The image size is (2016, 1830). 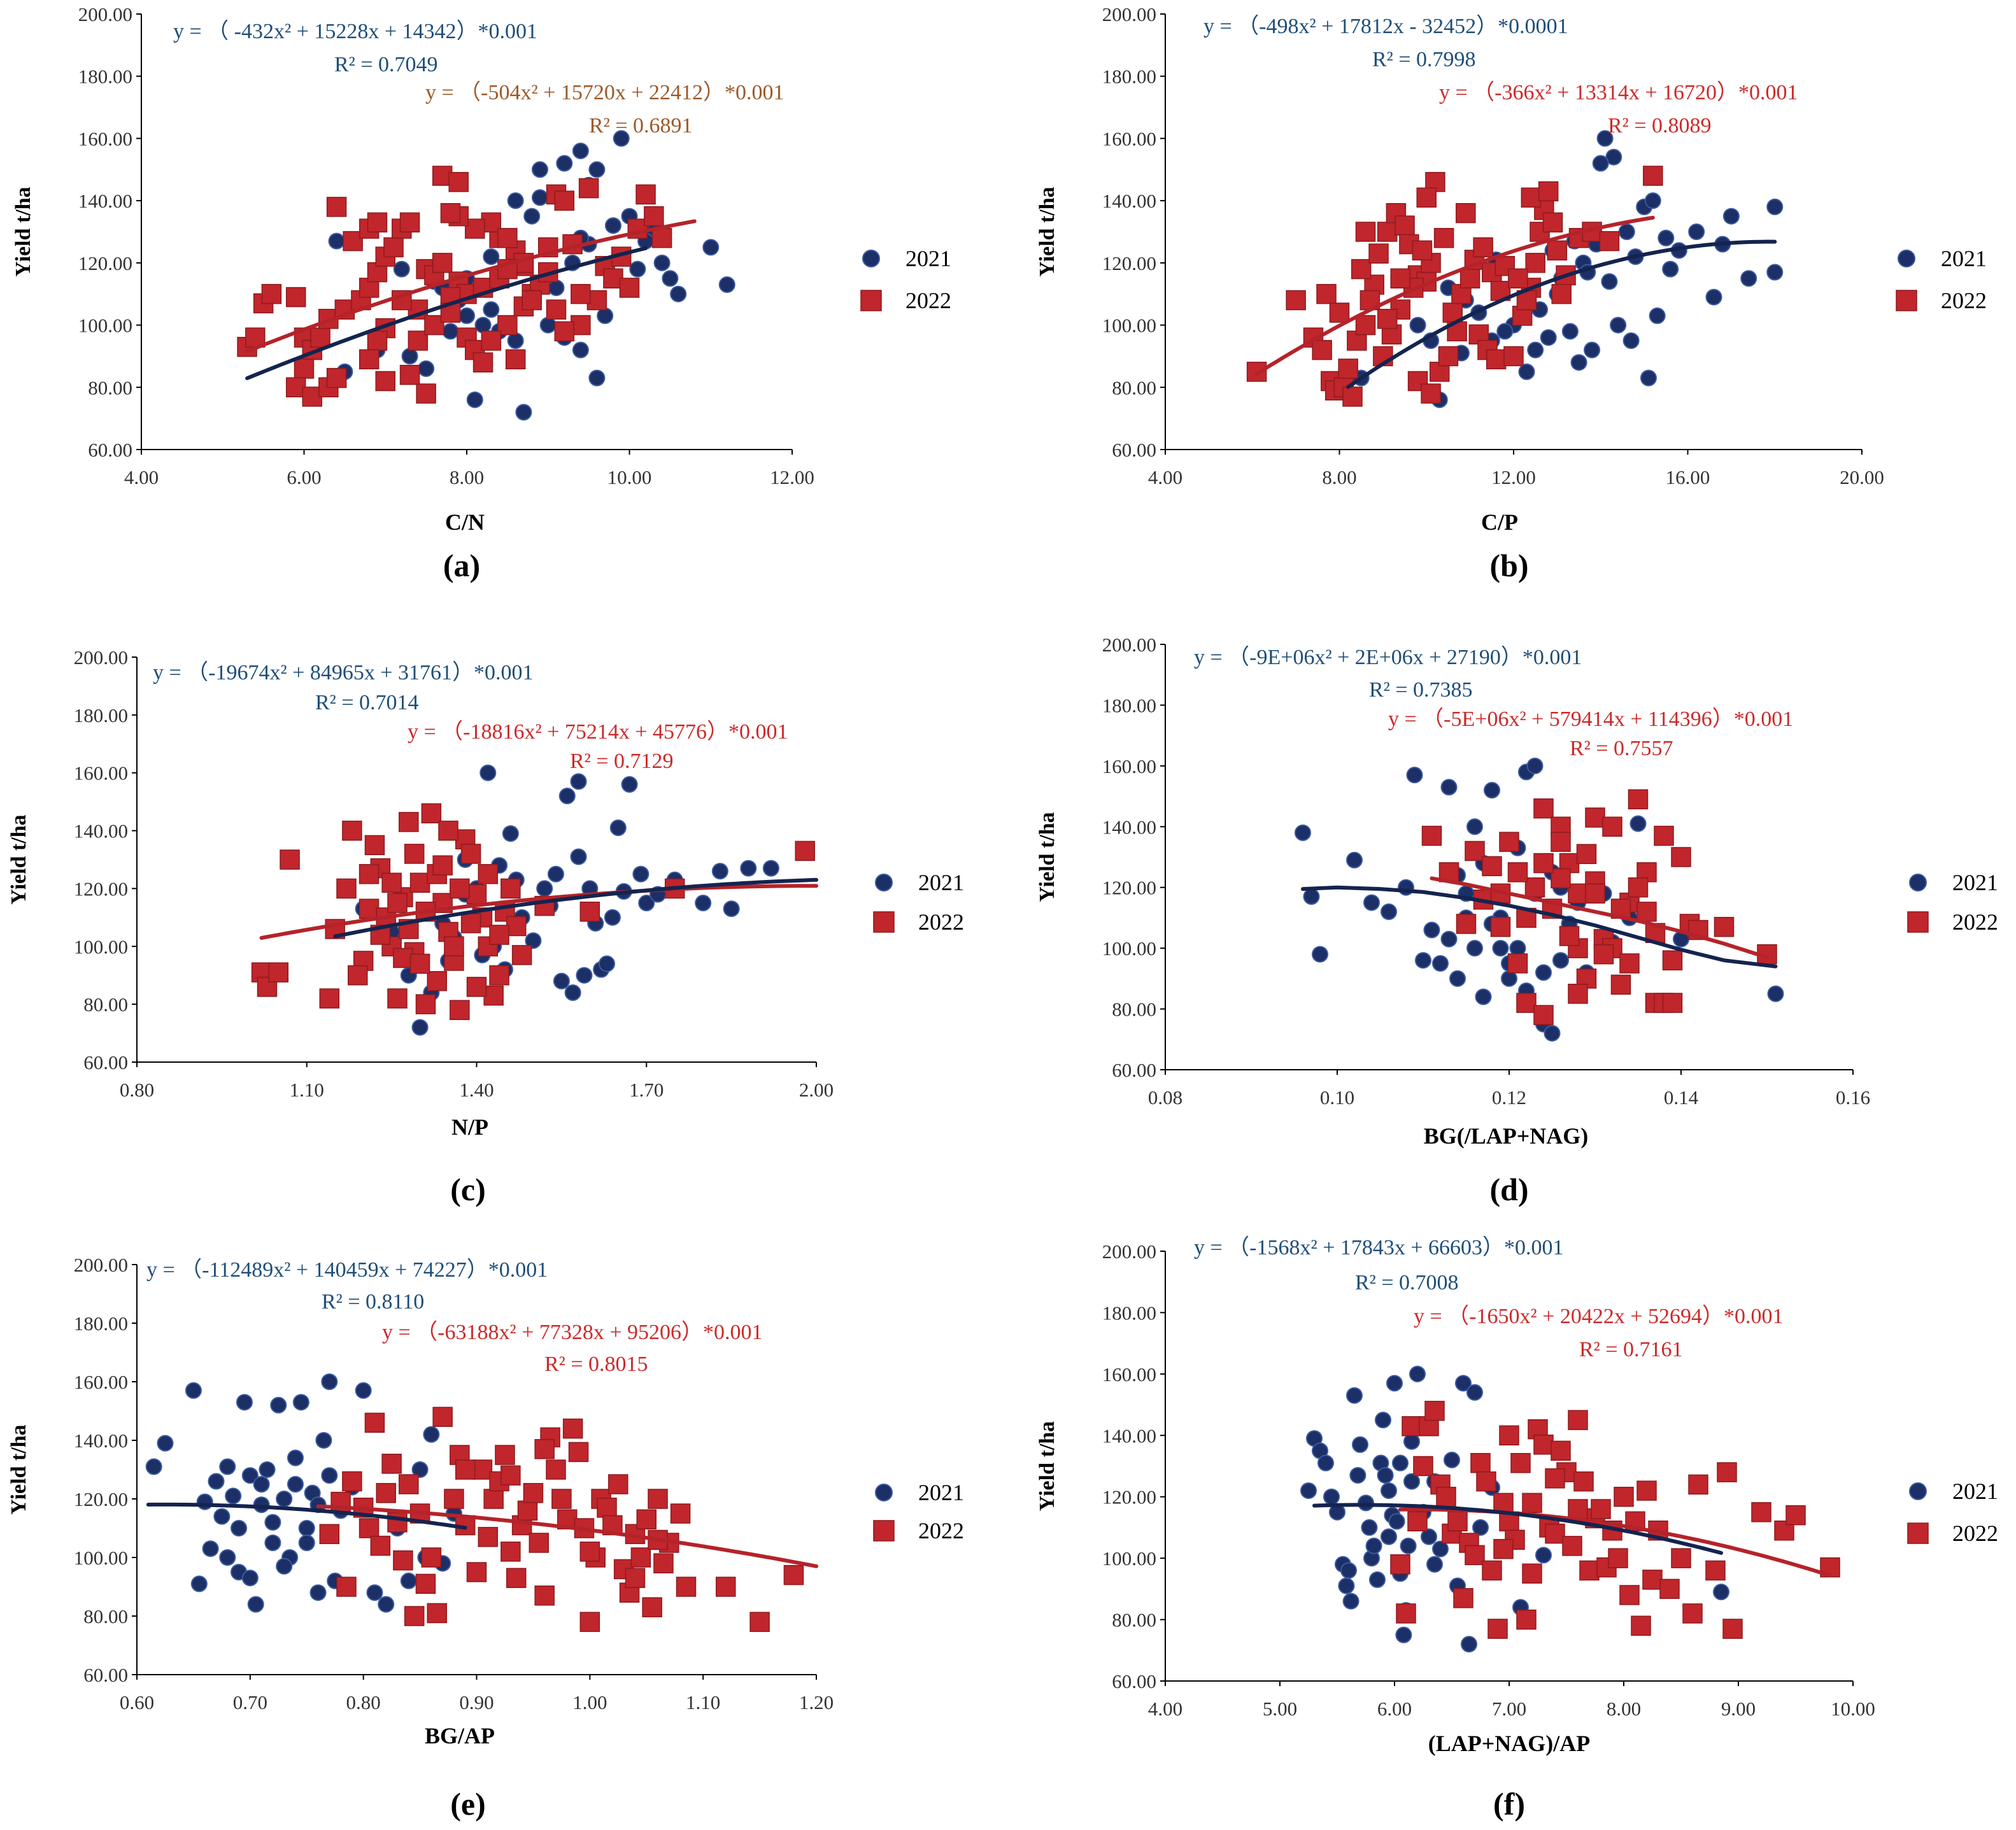 What do you see at coordinates (1590, 719) in the screenshot?
I see `equation-2022: y = （-5E+06x² + 579414x + 114396）*0.001` at bounding box center [1590, 719].